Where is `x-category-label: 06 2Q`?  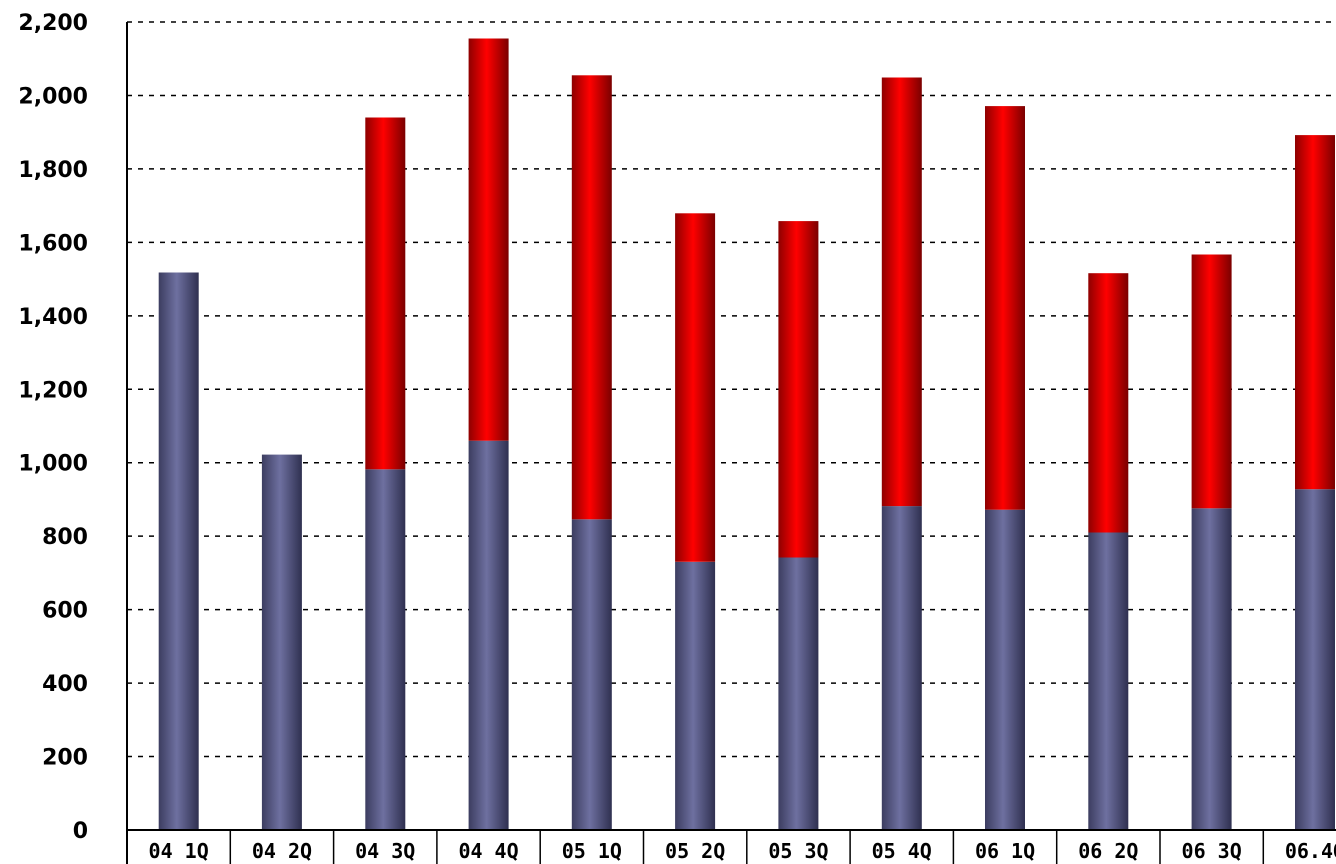
x-category-label: 06 2Q is located at coordinates (1108, 851).